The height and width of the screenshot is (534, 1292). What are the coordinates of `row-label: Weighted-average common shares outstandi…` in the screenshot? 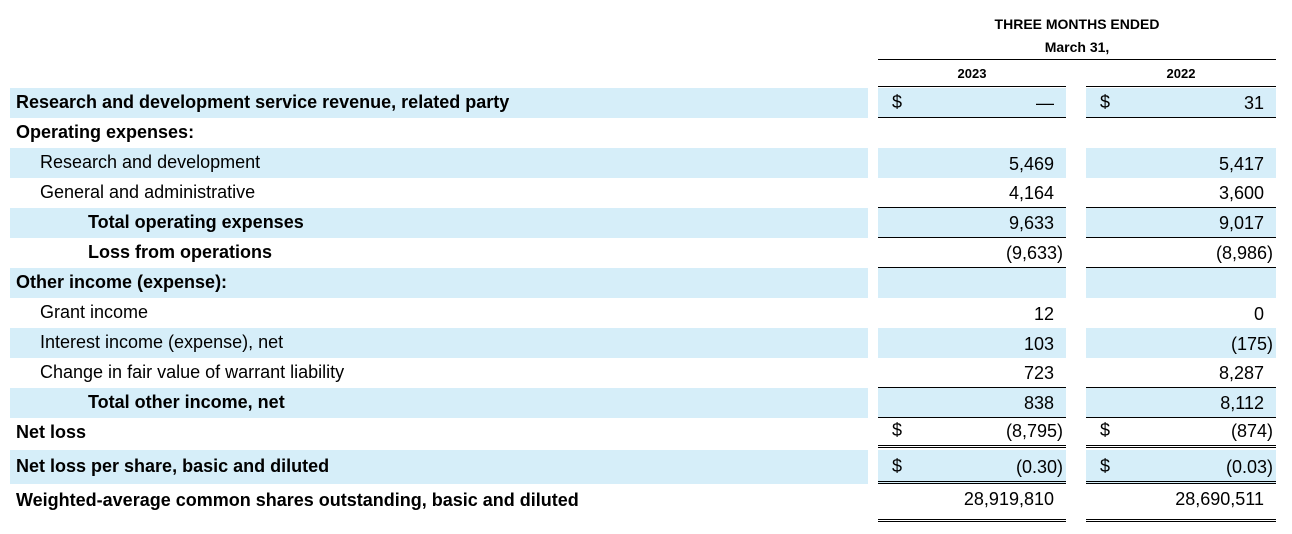 It's located at (297, 500).